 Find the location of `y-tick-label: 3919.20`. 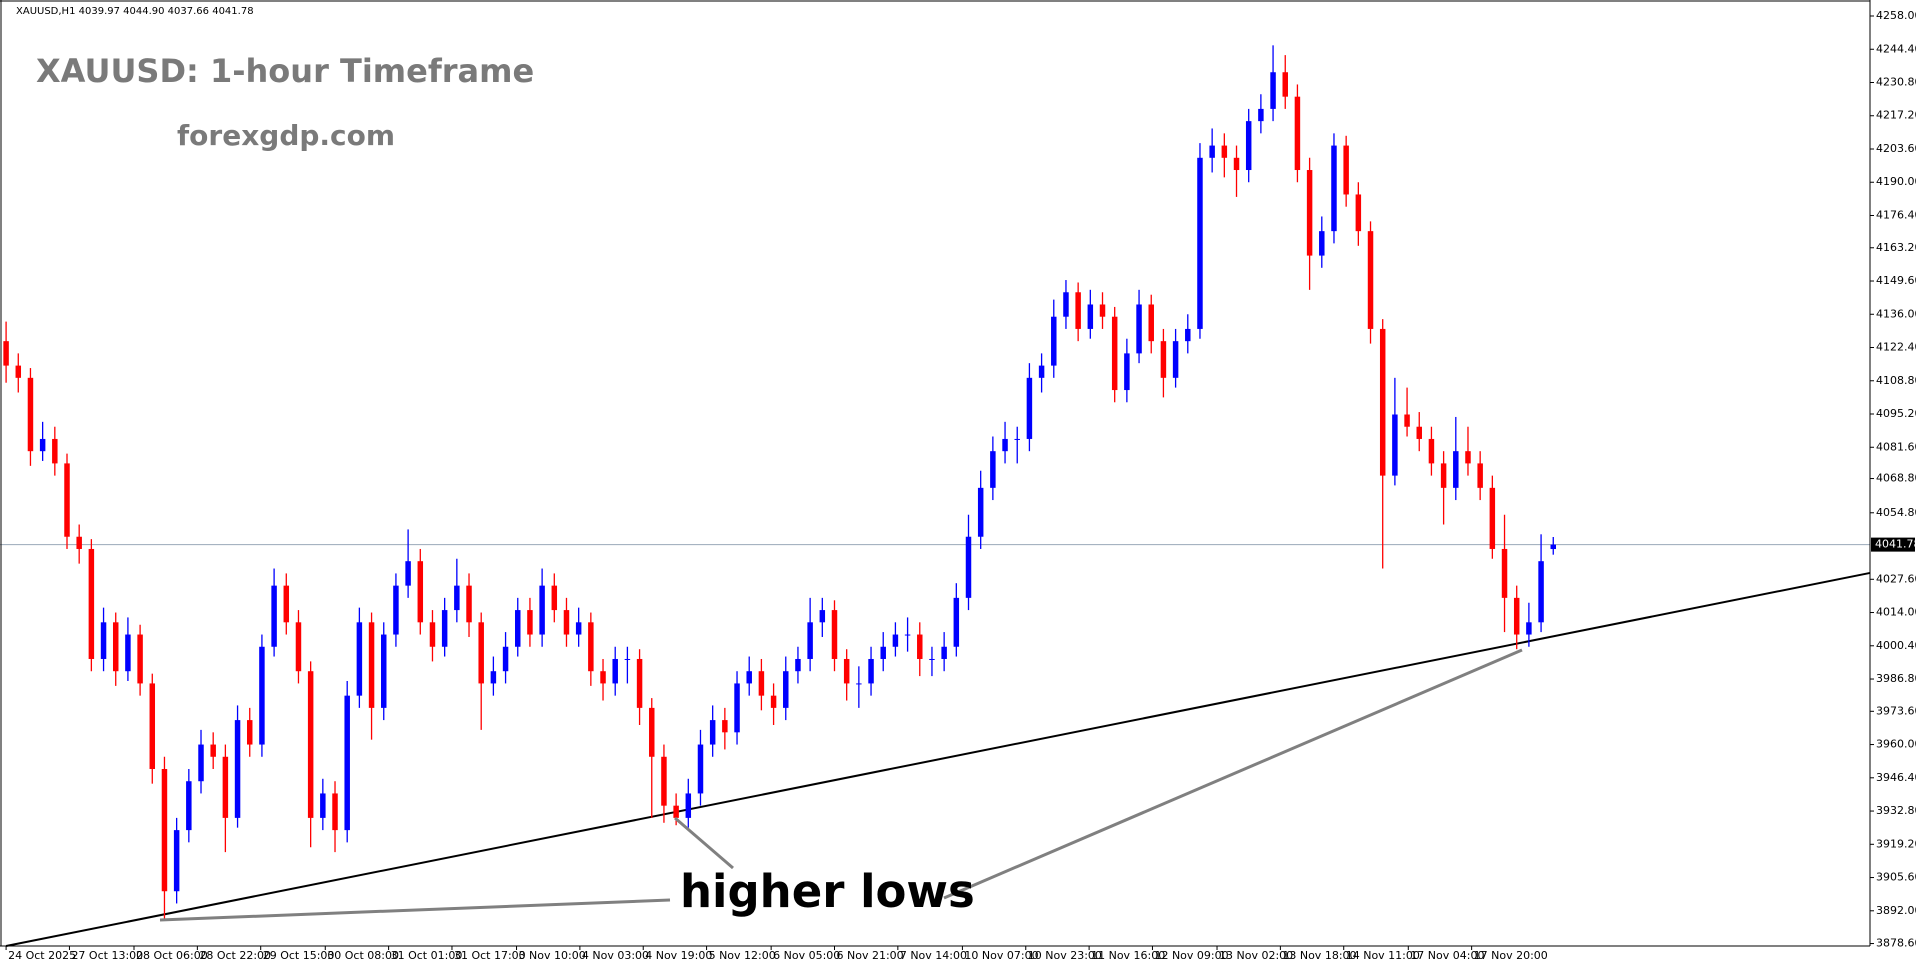

y-tick-label: 3919.20 is located at coordinates (1896, 843).